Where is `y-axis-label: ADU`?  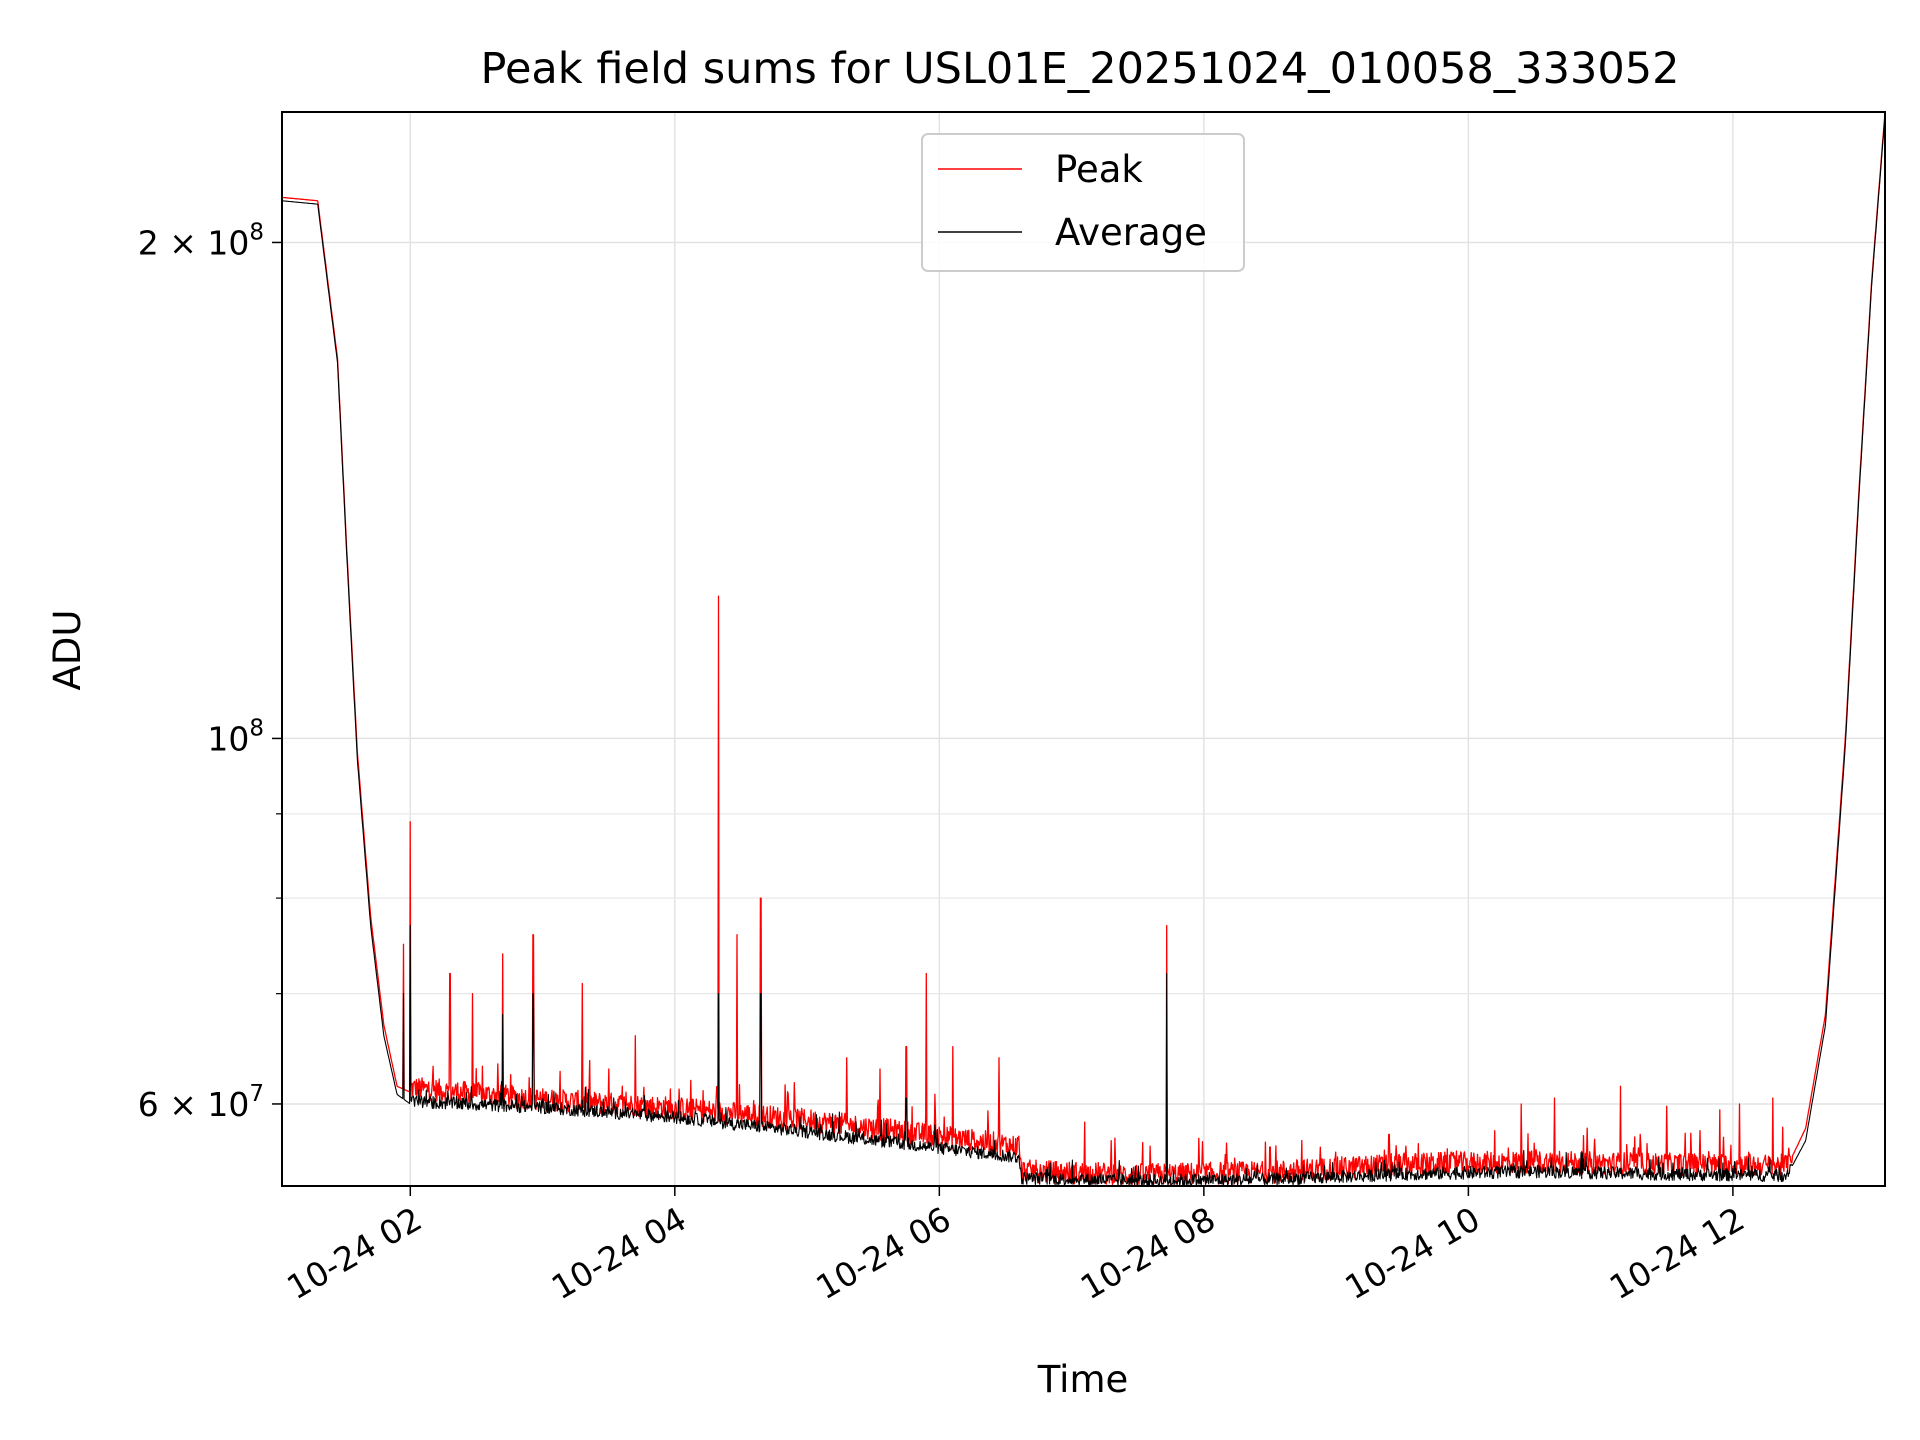 y-axis-label: ADU is located at coordinates (67, 650).